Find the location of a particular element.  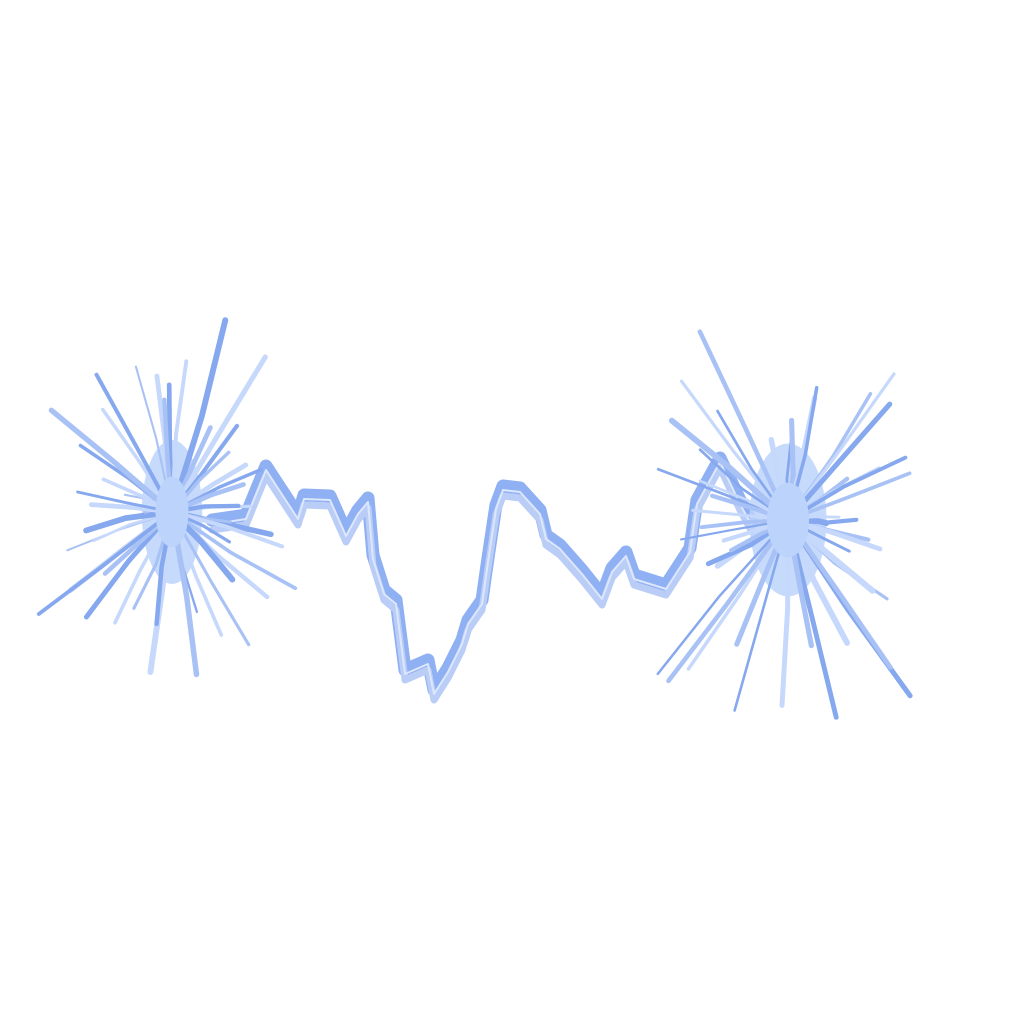

left-energy-burst is located at coordinates (167, 497).